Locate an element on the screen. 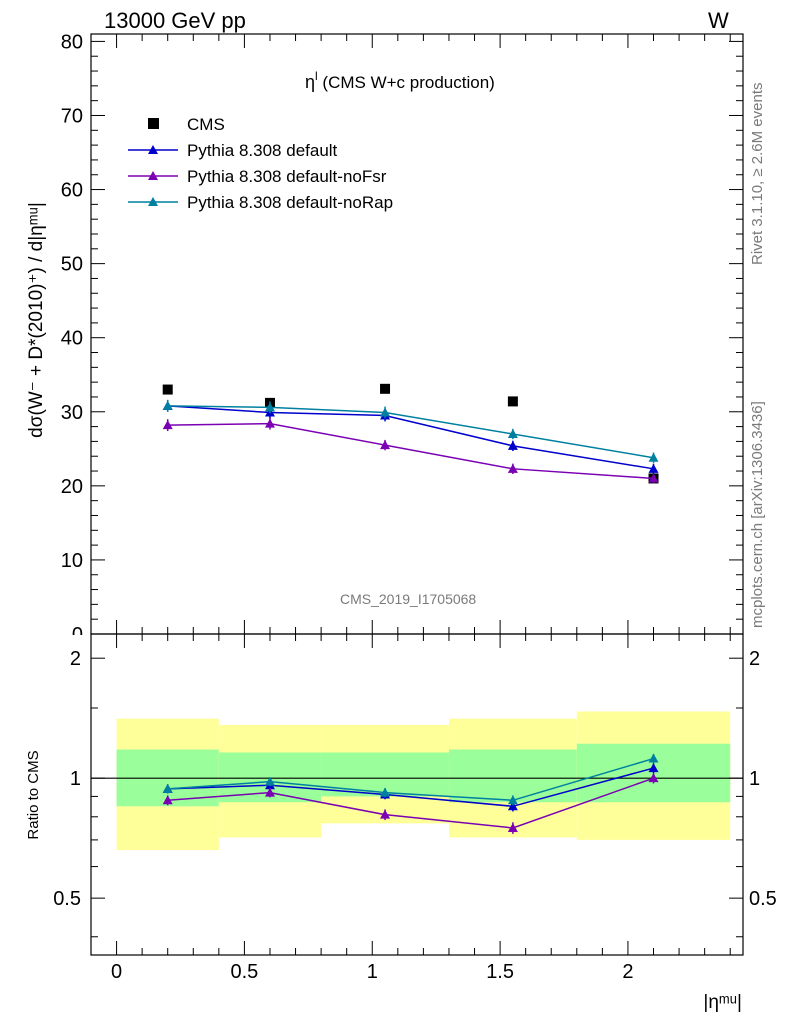 This screenshot has width=786, height=1024. x-tick-label: 2 is located at coordinates (627, 972).